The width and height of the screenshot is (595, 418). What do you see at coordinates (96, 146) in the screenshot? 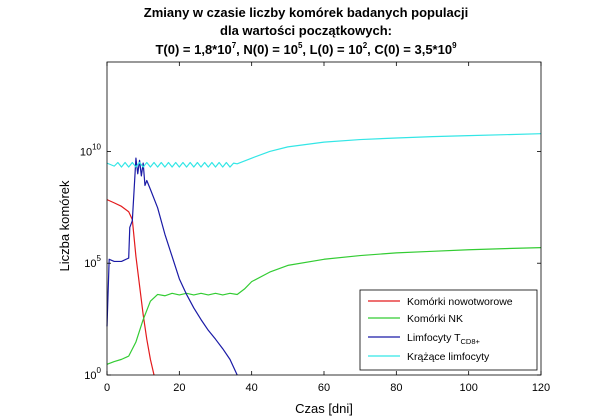
I see `y-tick-exponent: 10` at bounding box center [96, 146].